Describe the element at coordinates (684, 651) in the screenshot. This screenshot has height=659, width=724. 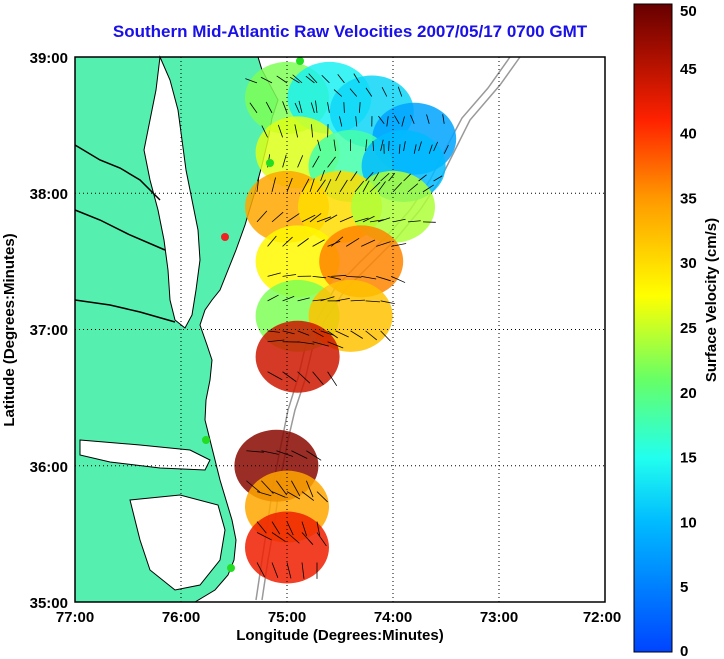
I see `colorbar-tick-label: 0` at that location.